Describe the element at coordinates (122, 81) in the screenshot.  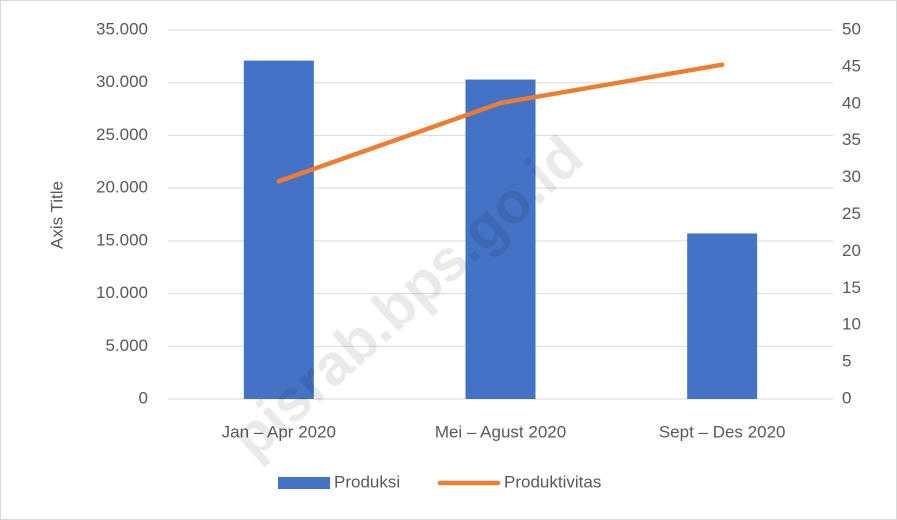
I see `y-tick-label: 30.000` at that location.